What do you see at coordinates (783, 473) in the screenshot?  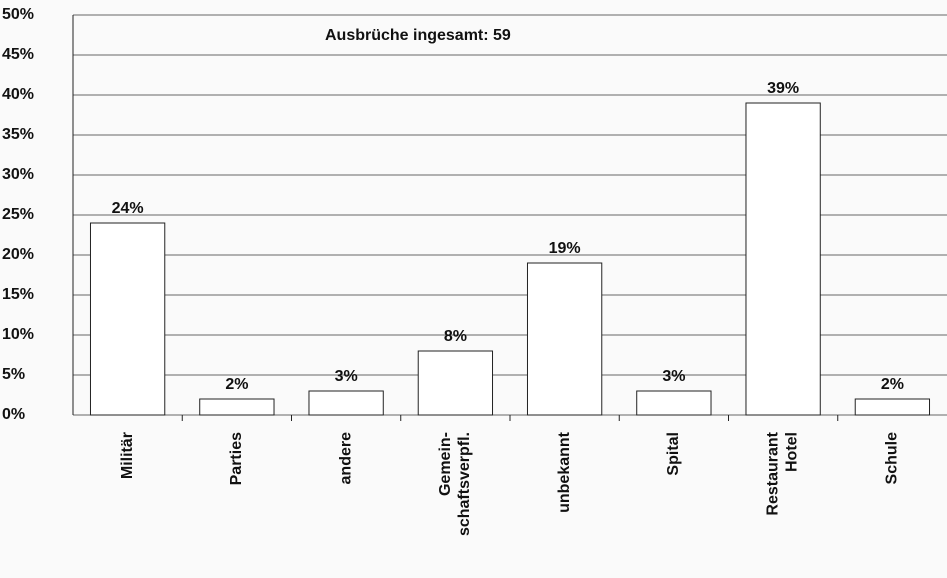 I see `x-tick-label: Restaurant Hotel` at bounding box center [783, 473].